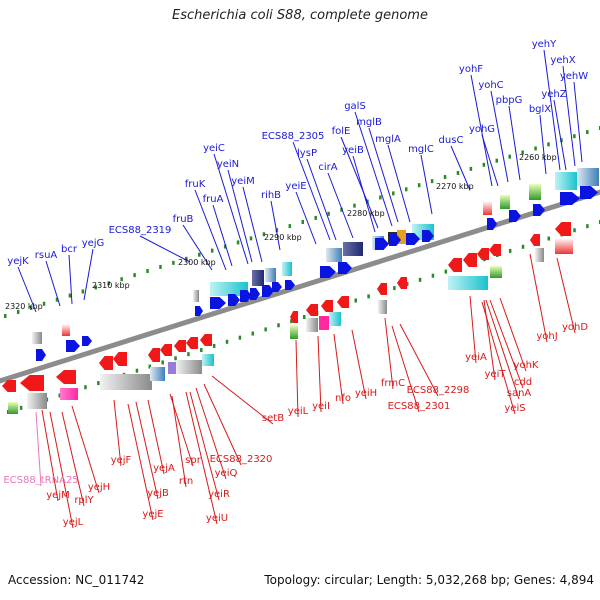 This screenshot has width=600, height=600. What do you see at coordinates (93, 243) in the screenshot?
I see `forward-gene-label: yejG` at bounding box center [93, 243].